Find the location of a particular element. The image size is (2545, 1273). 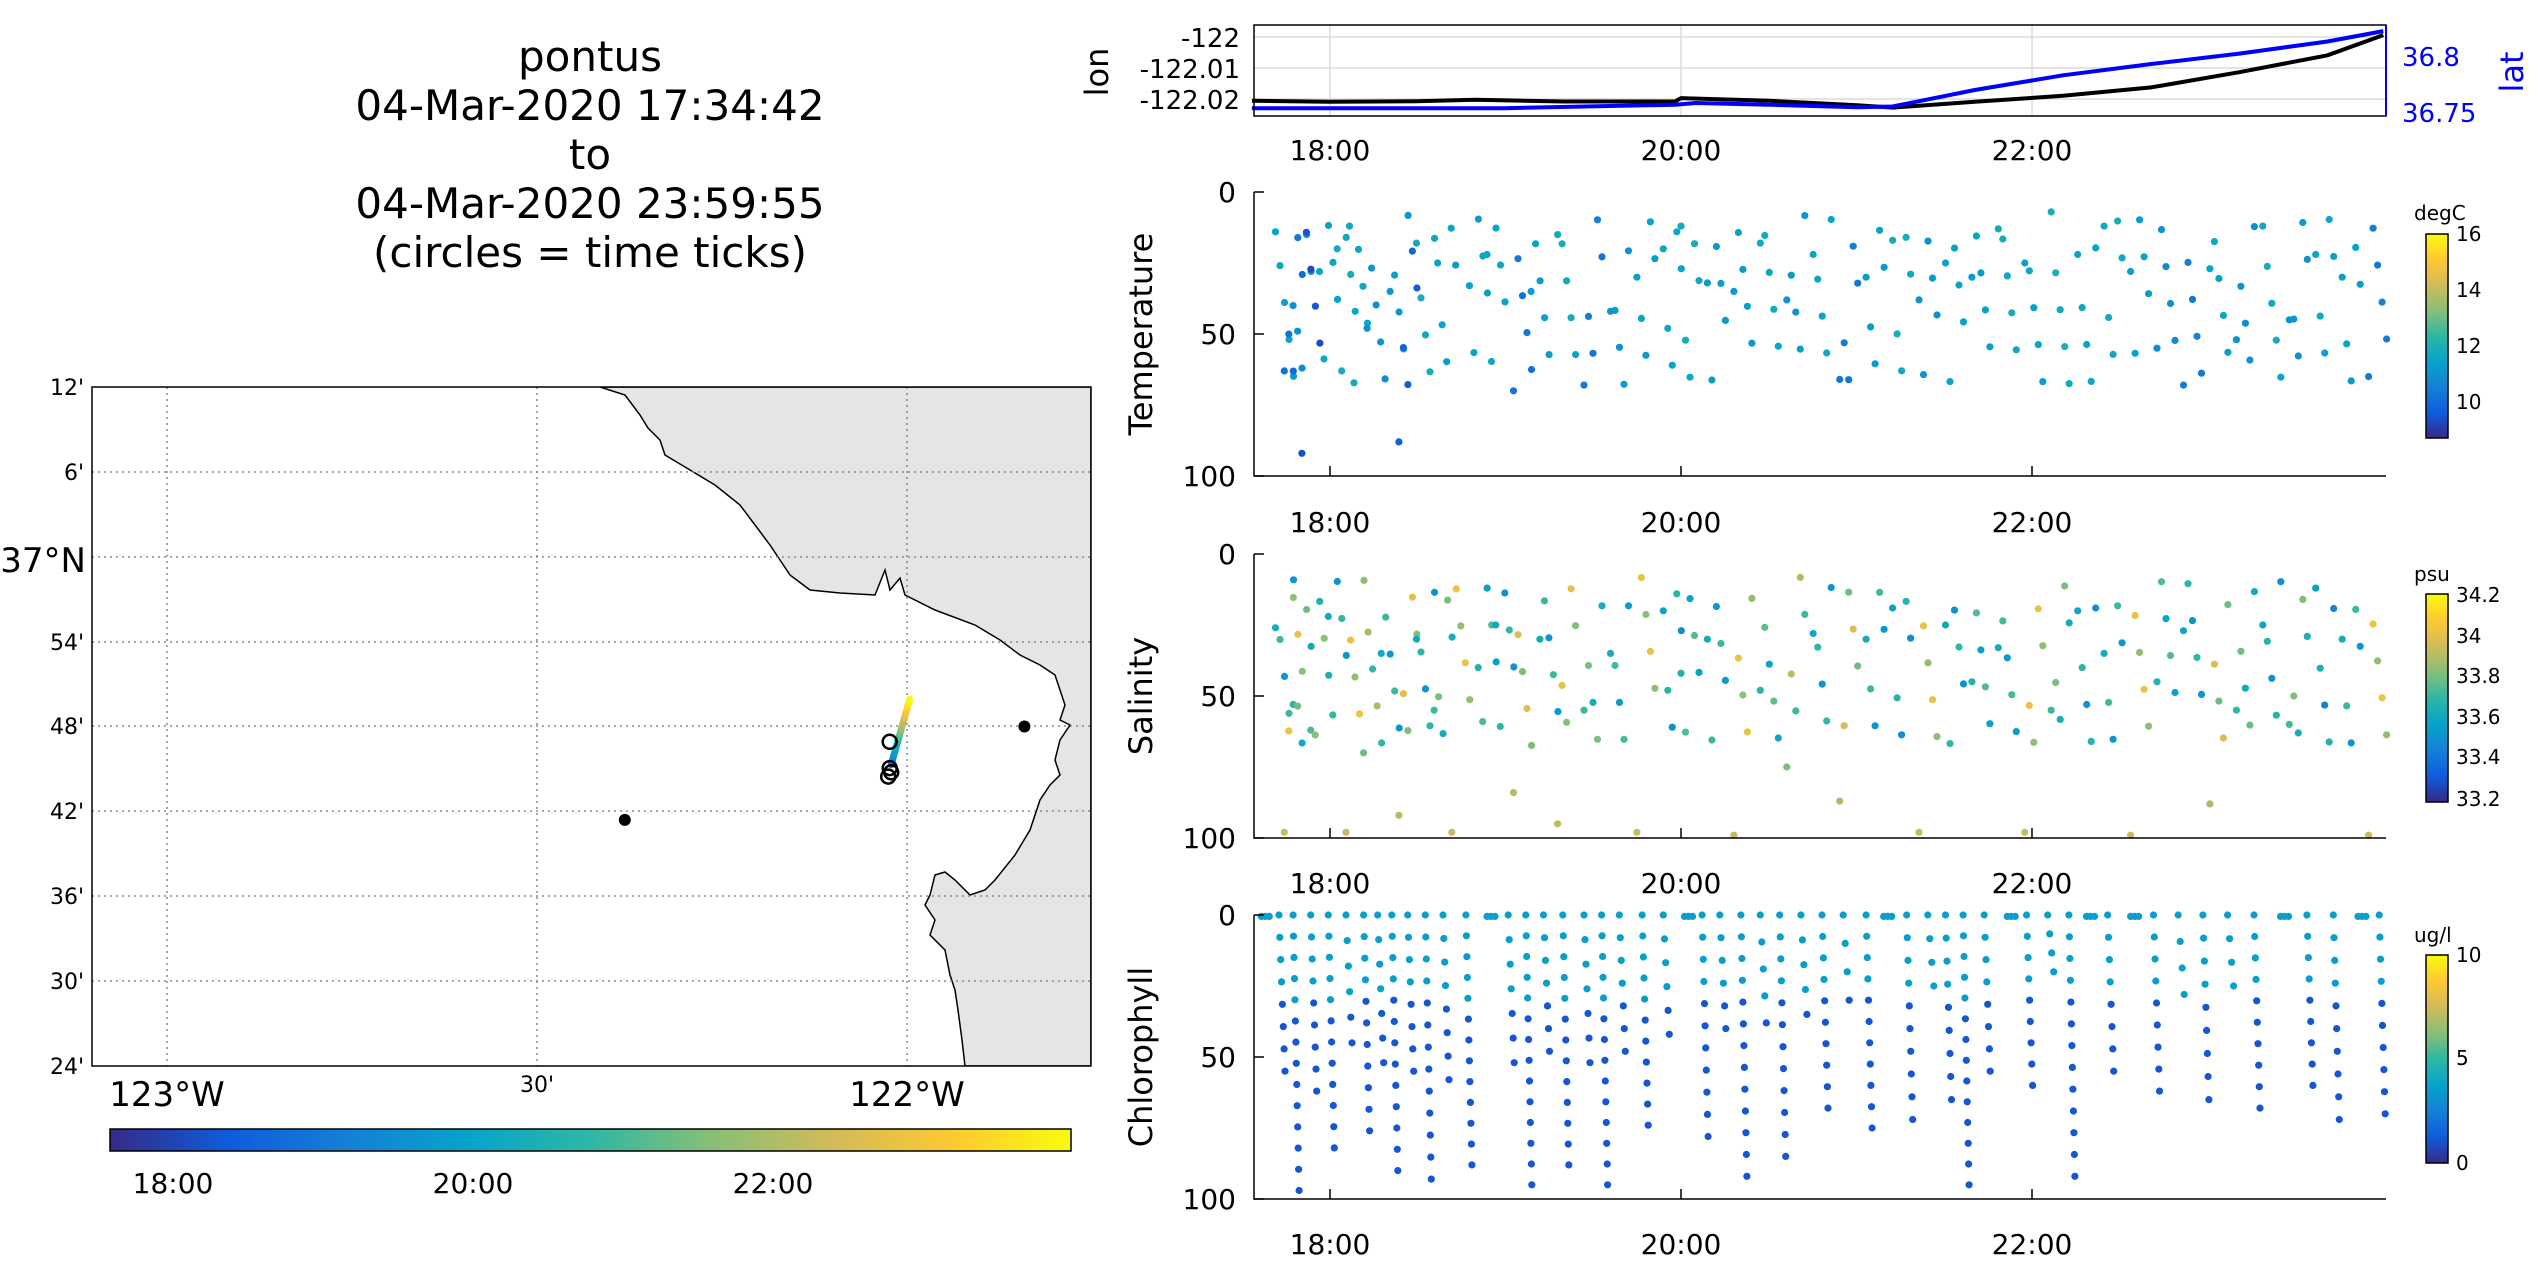

colorbar-tick-label: 0 is located at coordinates (2462, 1163).